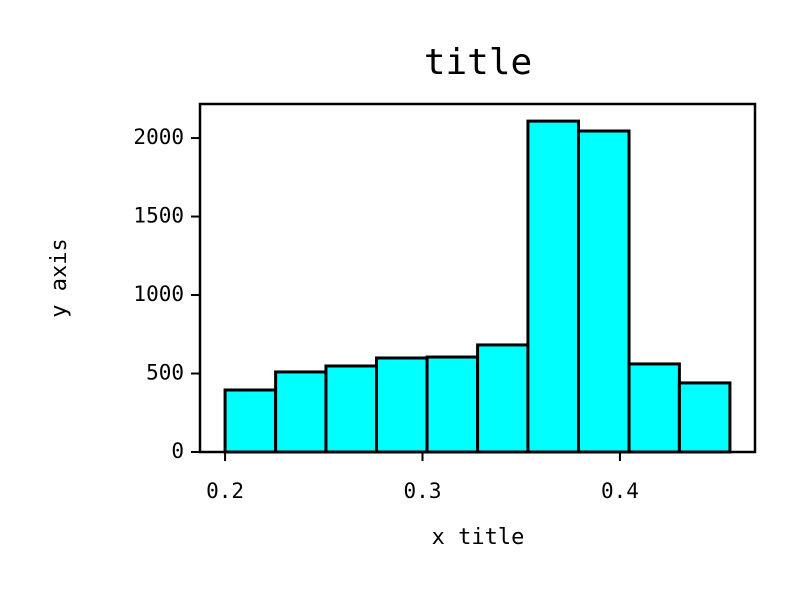 The width and height of the screenshot is (799, 600). I want to click on x-tick-label: 0.2, so click(225, 491).